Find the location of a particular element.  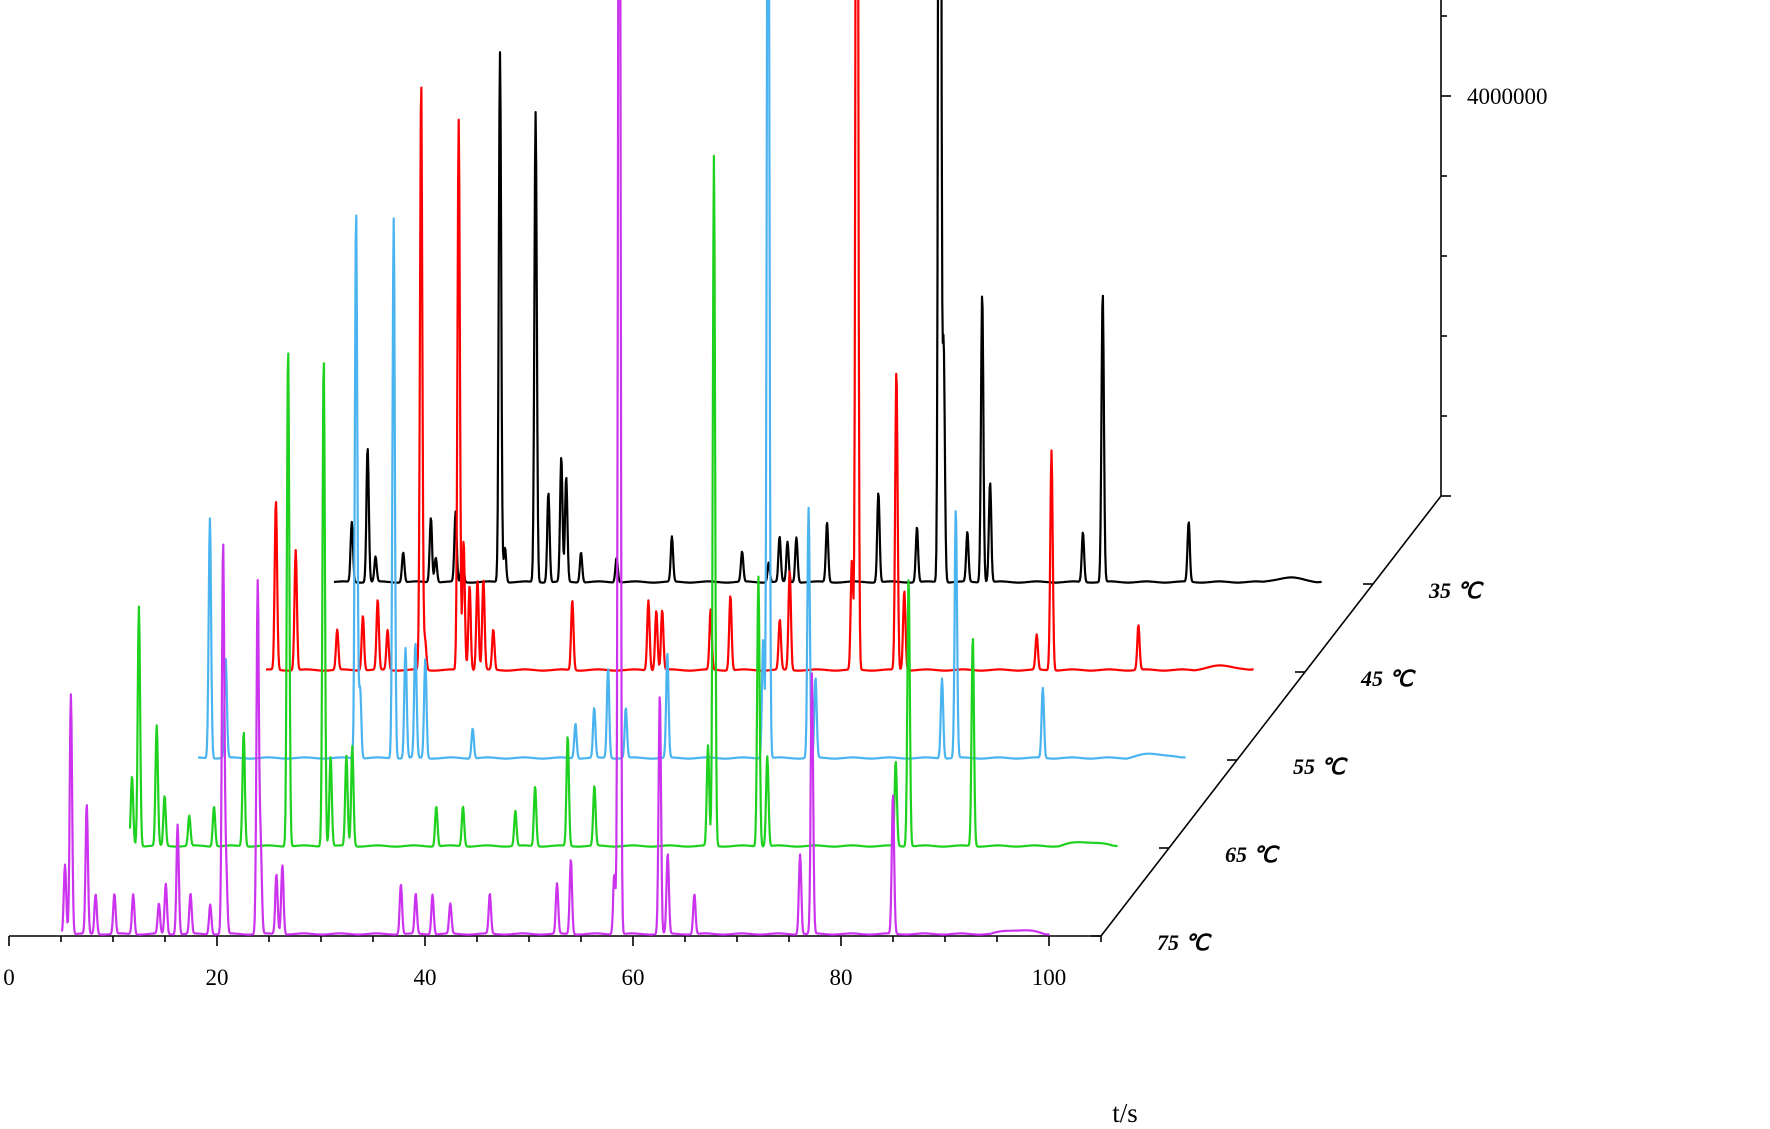

y-tick-label: 4000000 is located at coordinates (1507, 96).